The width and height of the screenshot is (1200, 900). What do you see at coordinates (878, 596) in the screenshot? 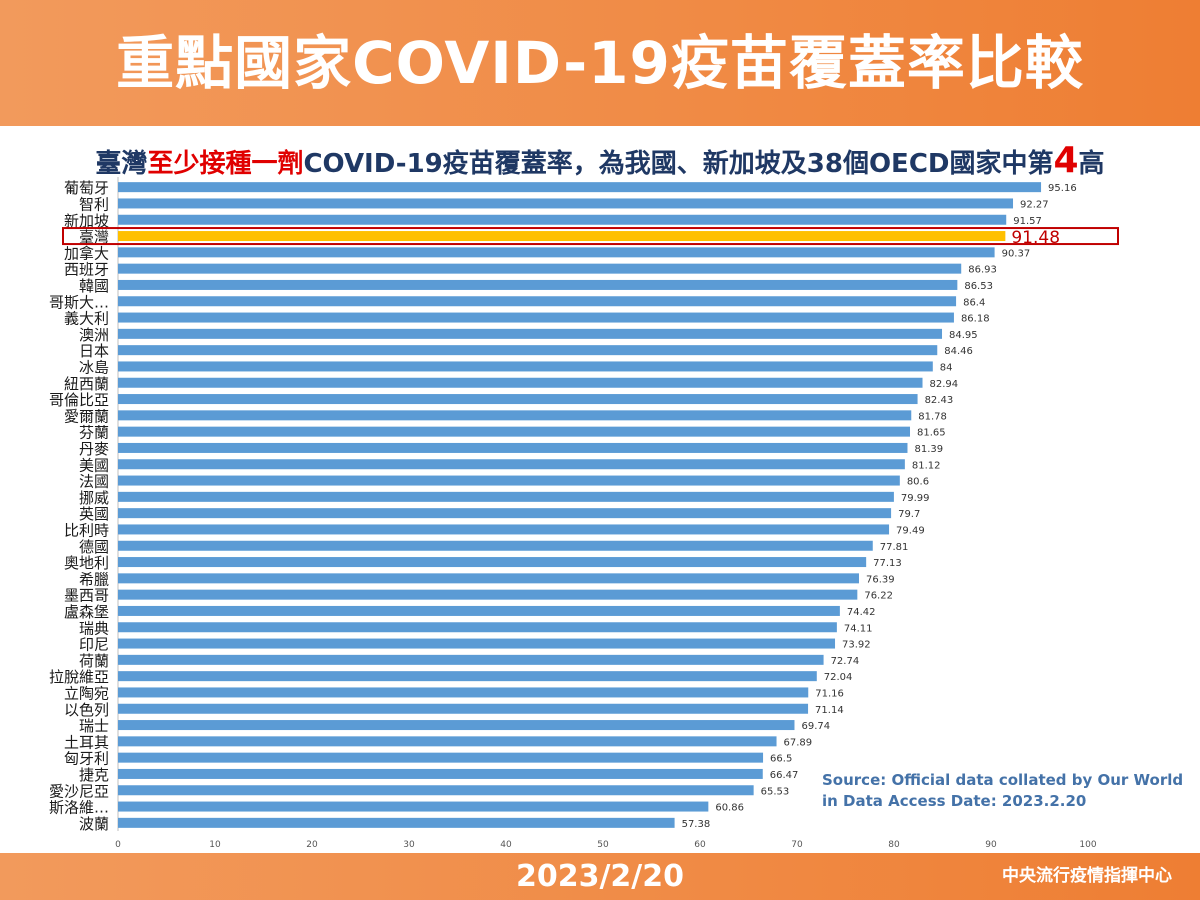
I see `value-label-25: 76.22` at bounding box center [878, 596].